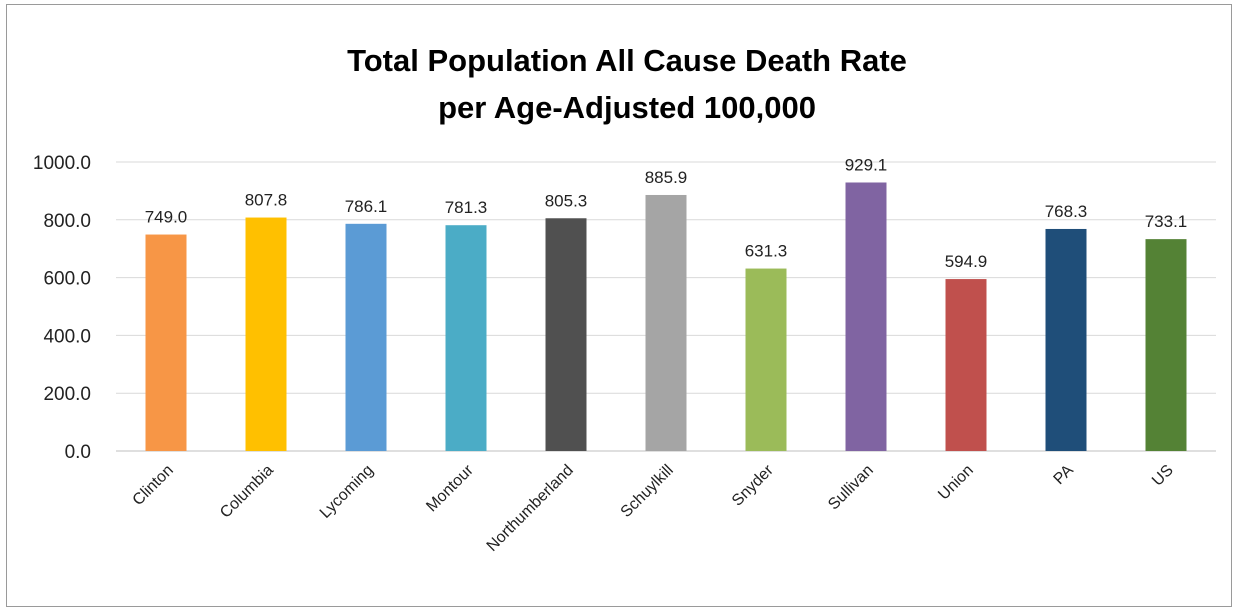 The height and width of the screenshot is (613, 1239). Describe the element at coordinates (78, 452) in the screenshot. I see `y-tick-label: 0.0` at that location.